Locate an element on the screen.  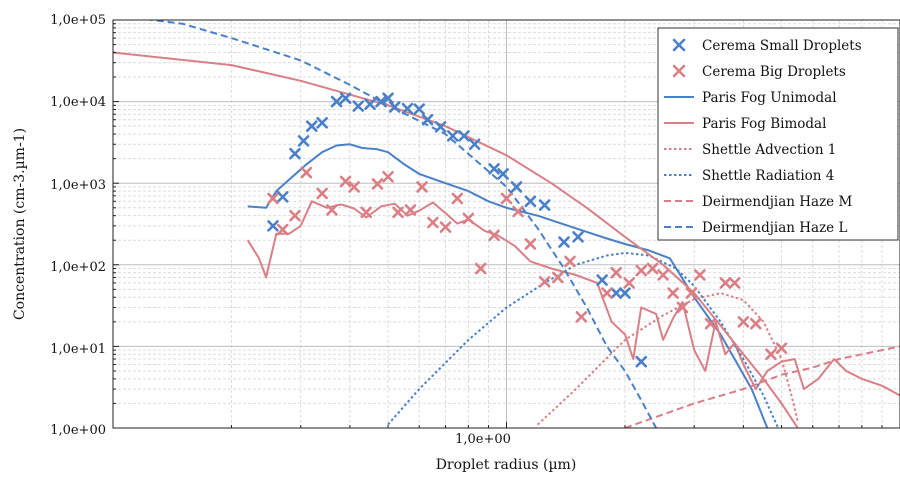
legend-label: Deirmendjian Haze L is located at coordinates (774, 228).